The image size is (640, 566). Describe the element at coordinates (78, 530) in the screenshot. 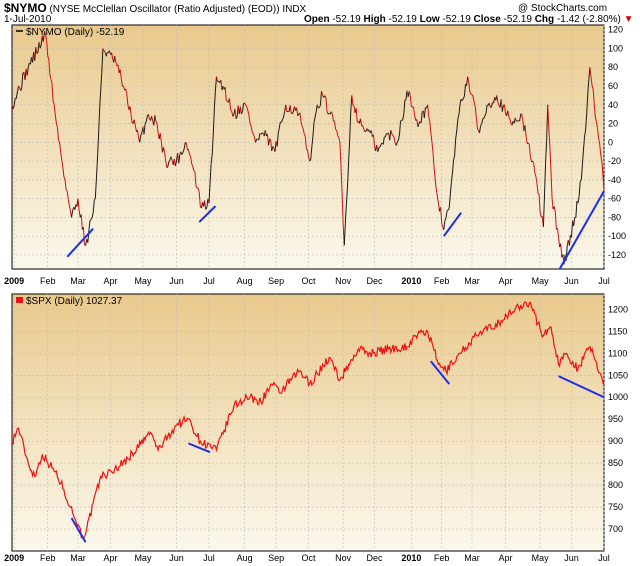

I see `trendline` at that location.